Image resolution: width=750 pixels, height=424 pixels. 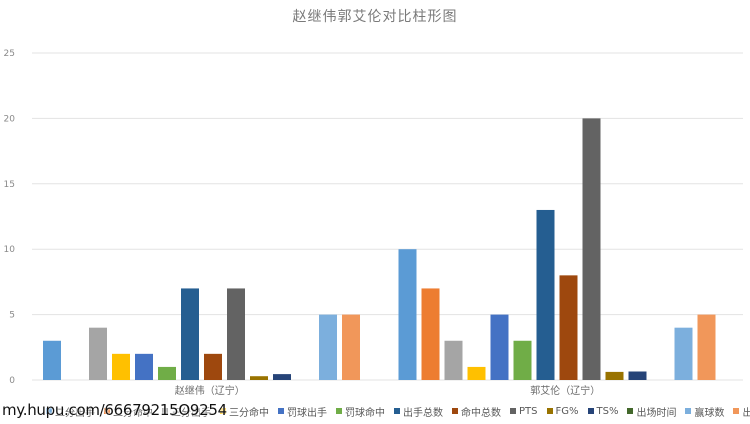 I want to click on chart-title: 赵继伟郭艾伦对比柱形图, so click(x=375, y=17).